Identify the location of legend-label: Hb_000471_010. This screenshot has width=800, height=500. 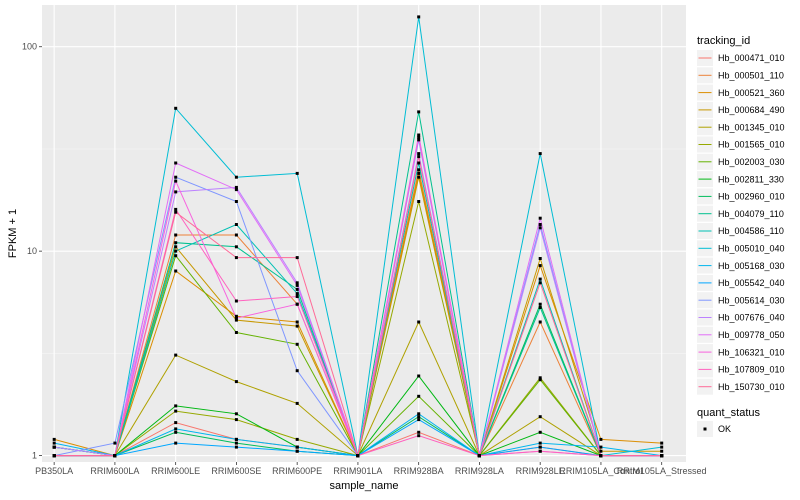
(751, 58).